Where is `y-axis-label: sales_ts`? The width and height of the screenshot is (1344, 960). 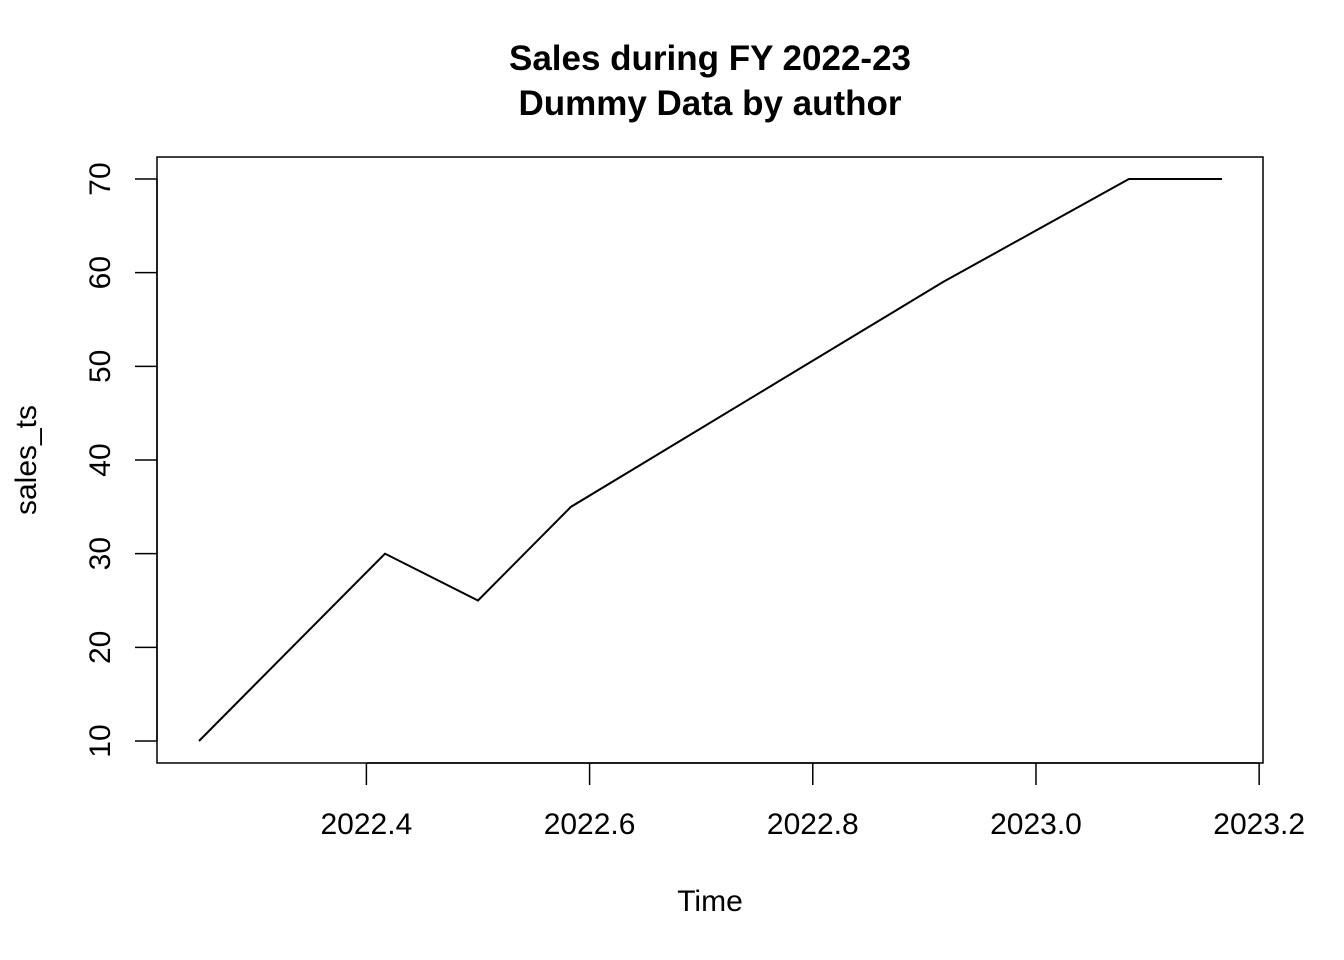 y-axis-label: sales_ts is located at coordinates (26, 460).